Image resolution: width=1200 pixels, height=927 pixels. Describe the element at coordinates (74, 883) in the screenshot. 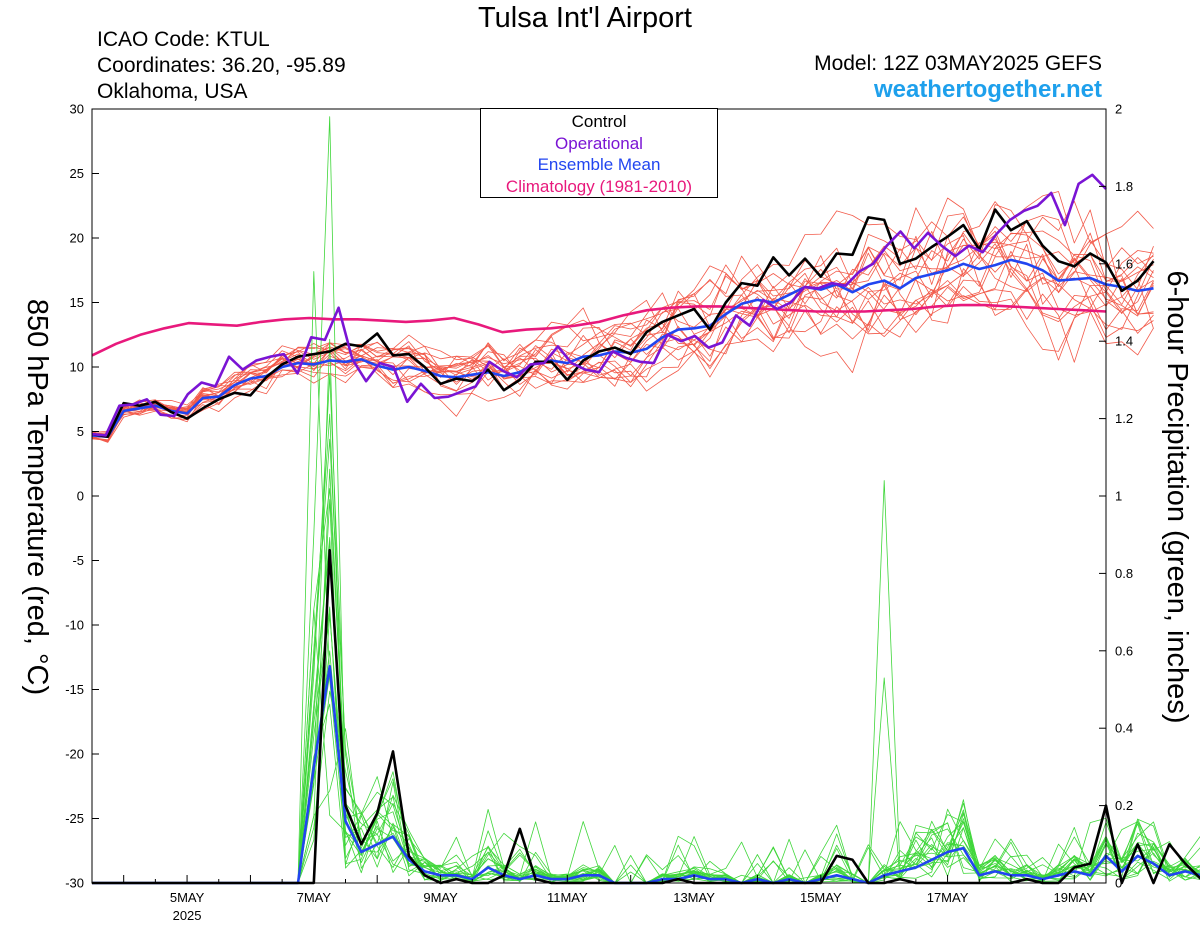

I see `y-left-tick-label: -30` at that location.